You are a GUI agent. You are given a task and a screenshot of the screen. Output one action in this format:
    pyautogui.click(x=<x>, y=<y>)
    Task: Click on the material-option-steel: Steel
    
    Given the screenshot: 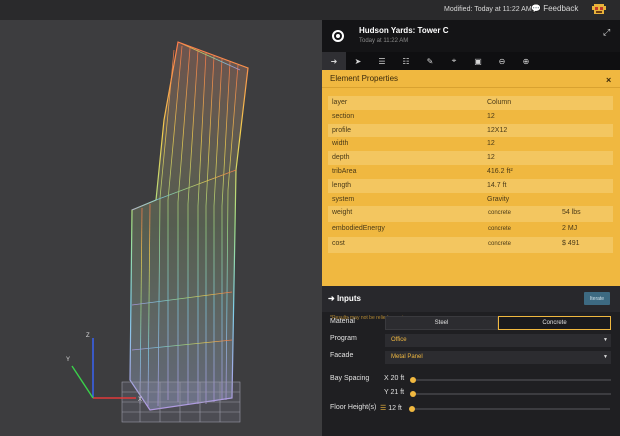 What is the action you would take?
    pyautogui.click(x=441, y=323)
    